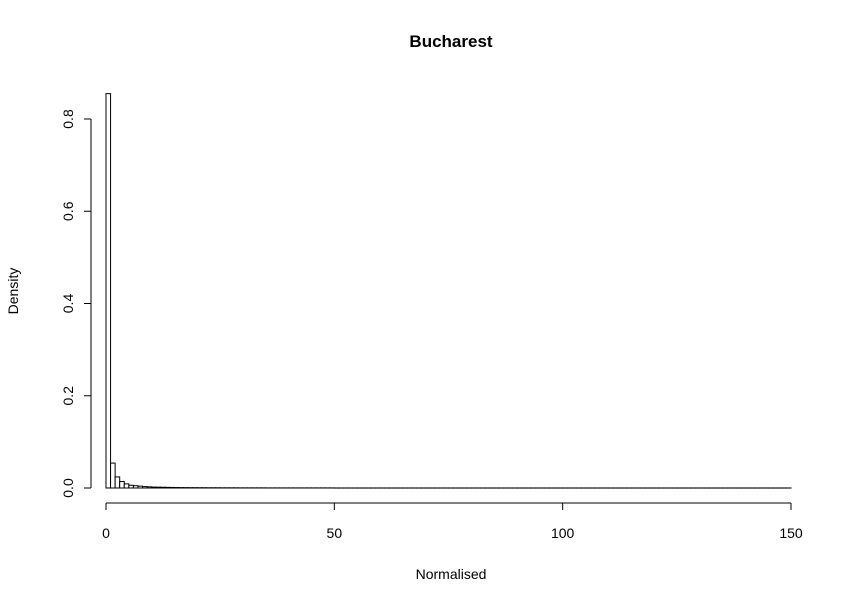 This screenshot has width=864, height=602. What do you see at coordinates (335, 533) in the screenshot?
I see `x-tick-label: 50` at bounding box center [335, 533].